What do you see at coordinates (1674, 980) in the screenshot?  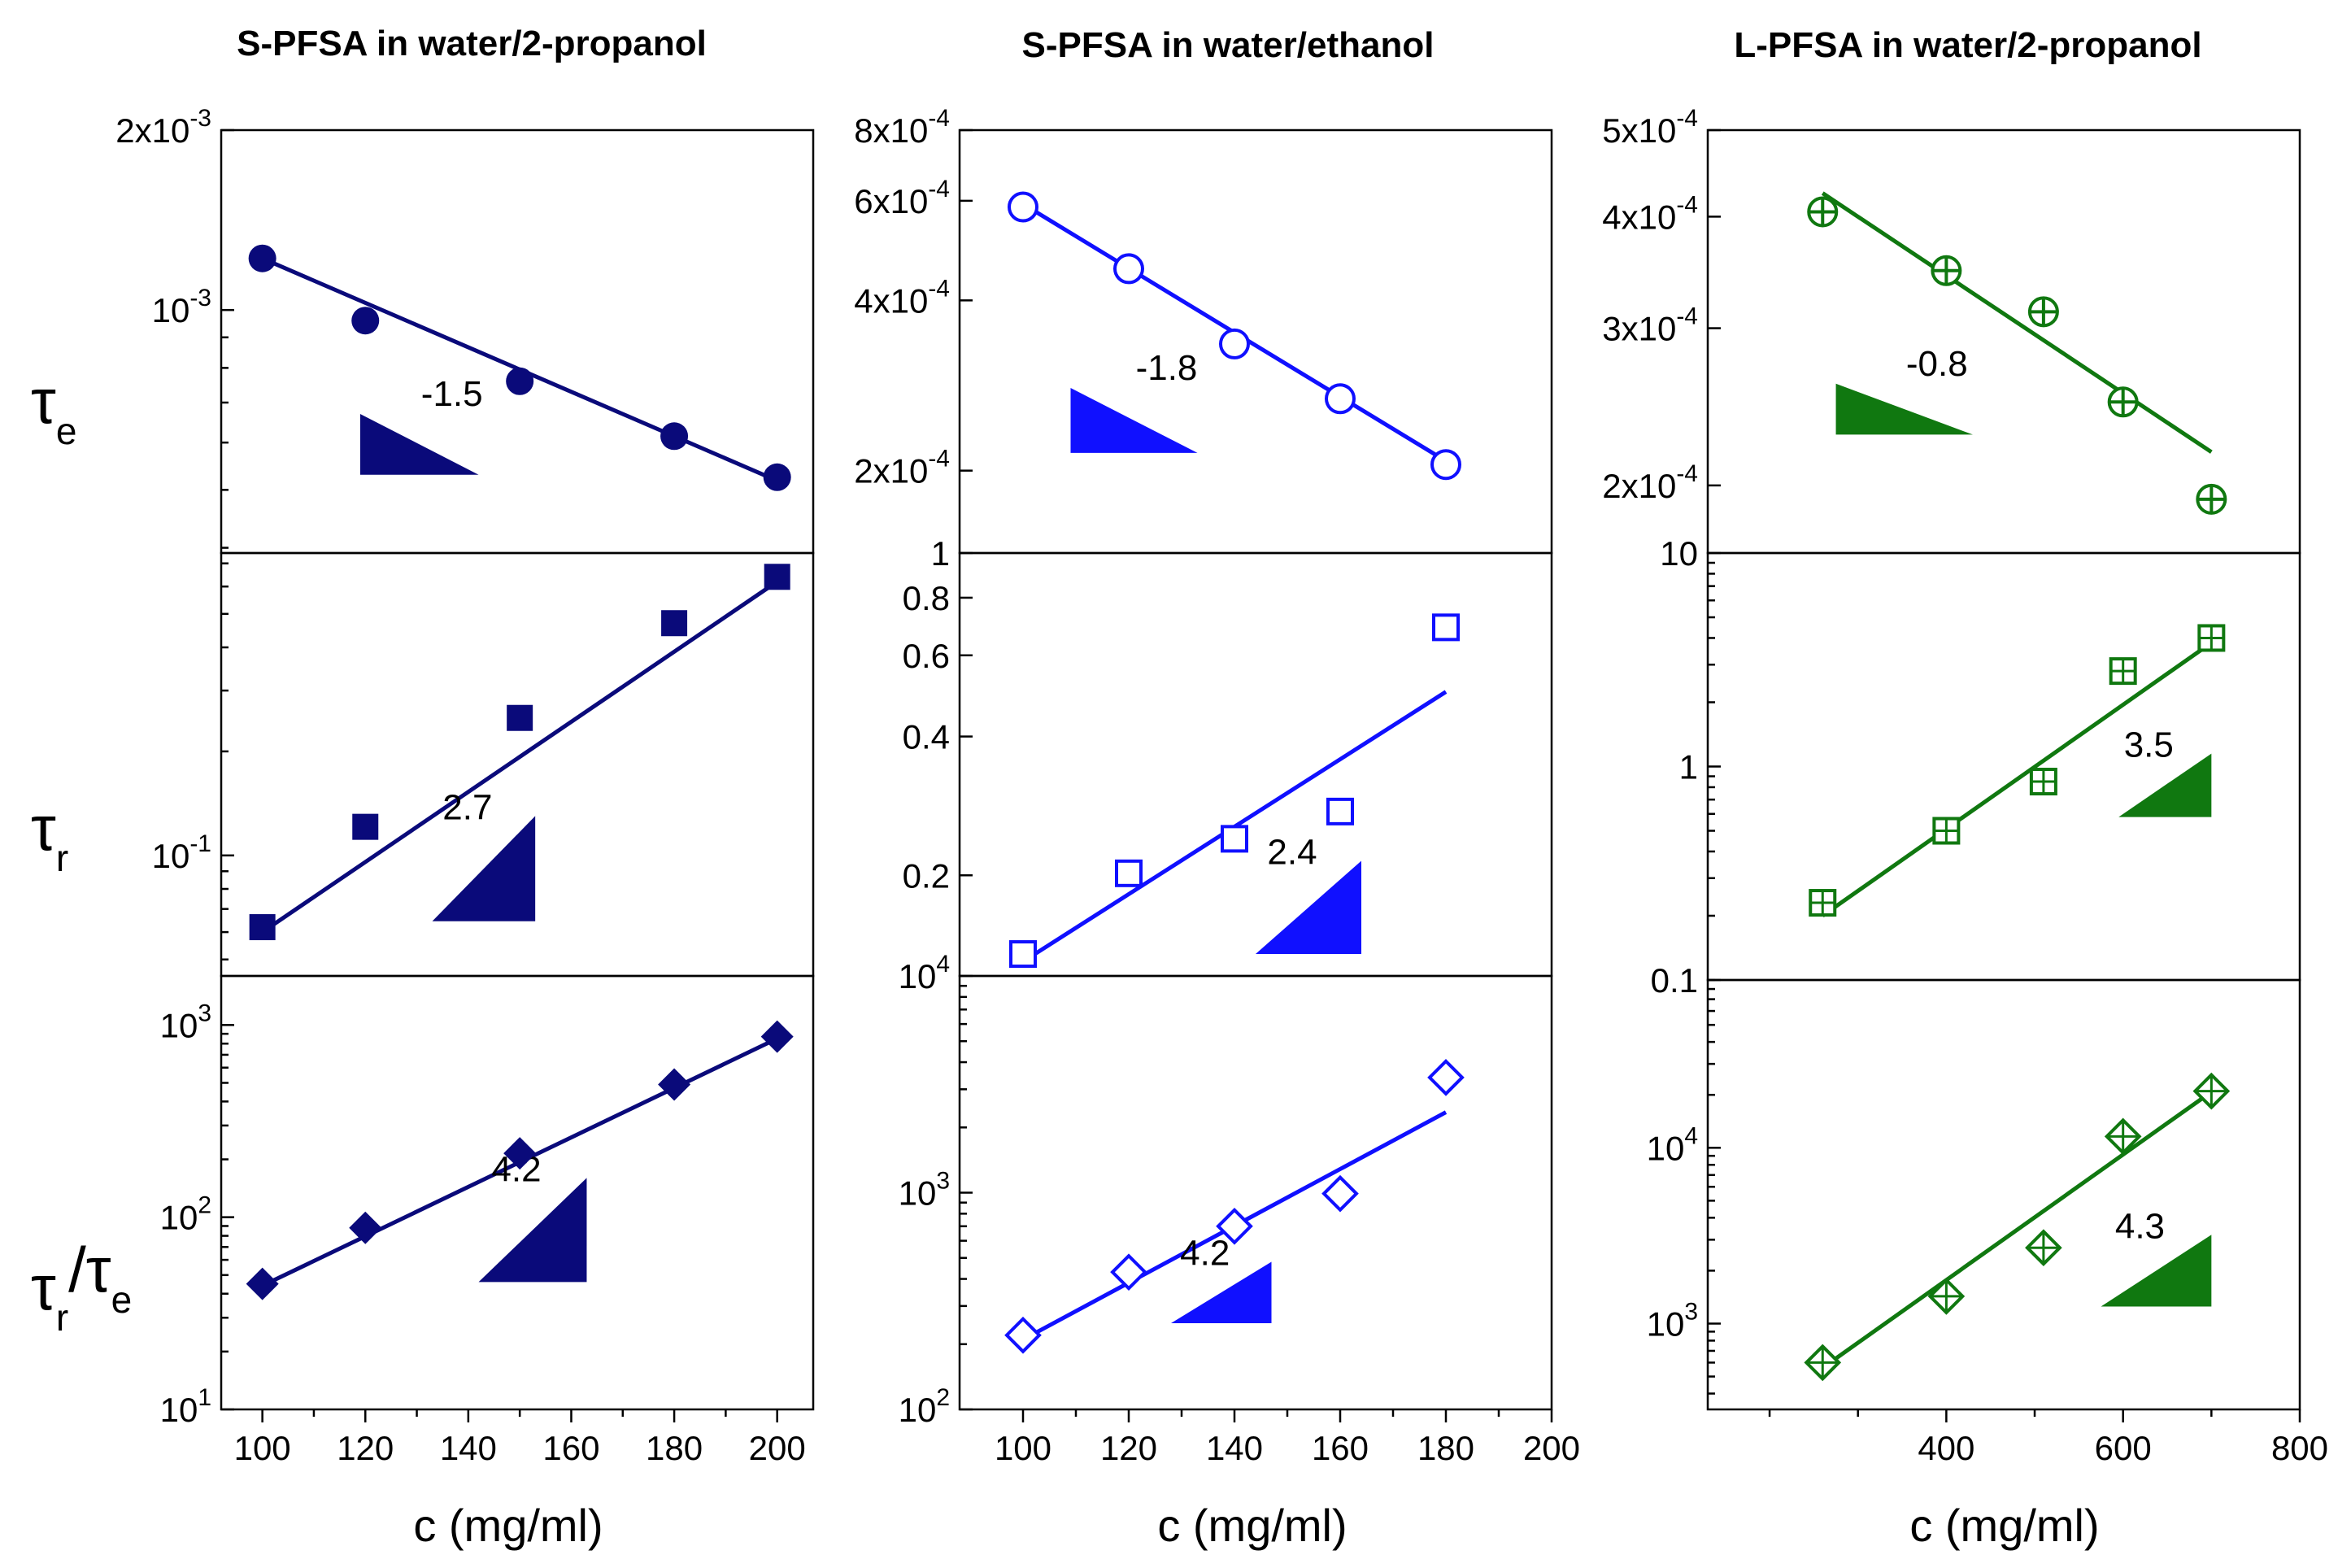 I see `y-tick-label: 0.1` at bounding box center [1674, 980].